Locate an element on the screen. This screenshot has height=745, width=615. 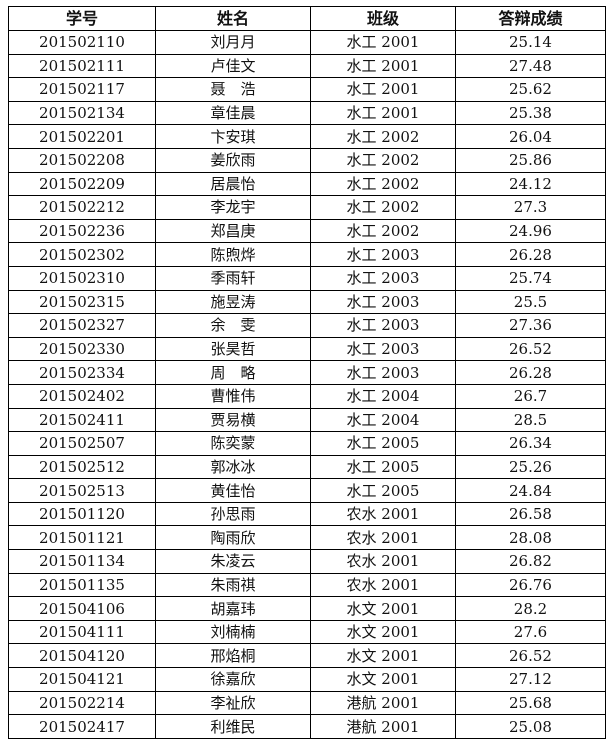
name-cell: 余 雯 is located at coordinates (233, 325).